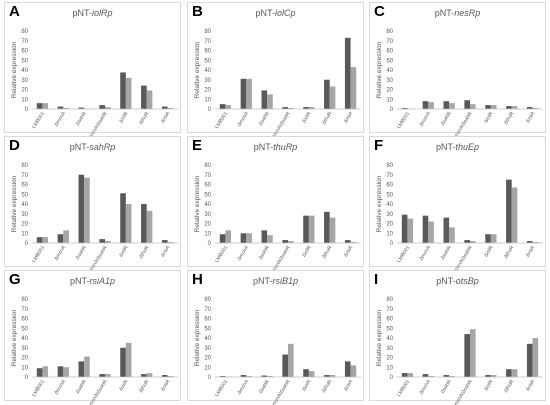 The image size is (550, 405). Describe the element at coordinates (311, 108) in the screenshot. I see `bar-ΔiolR-series2` at that location.